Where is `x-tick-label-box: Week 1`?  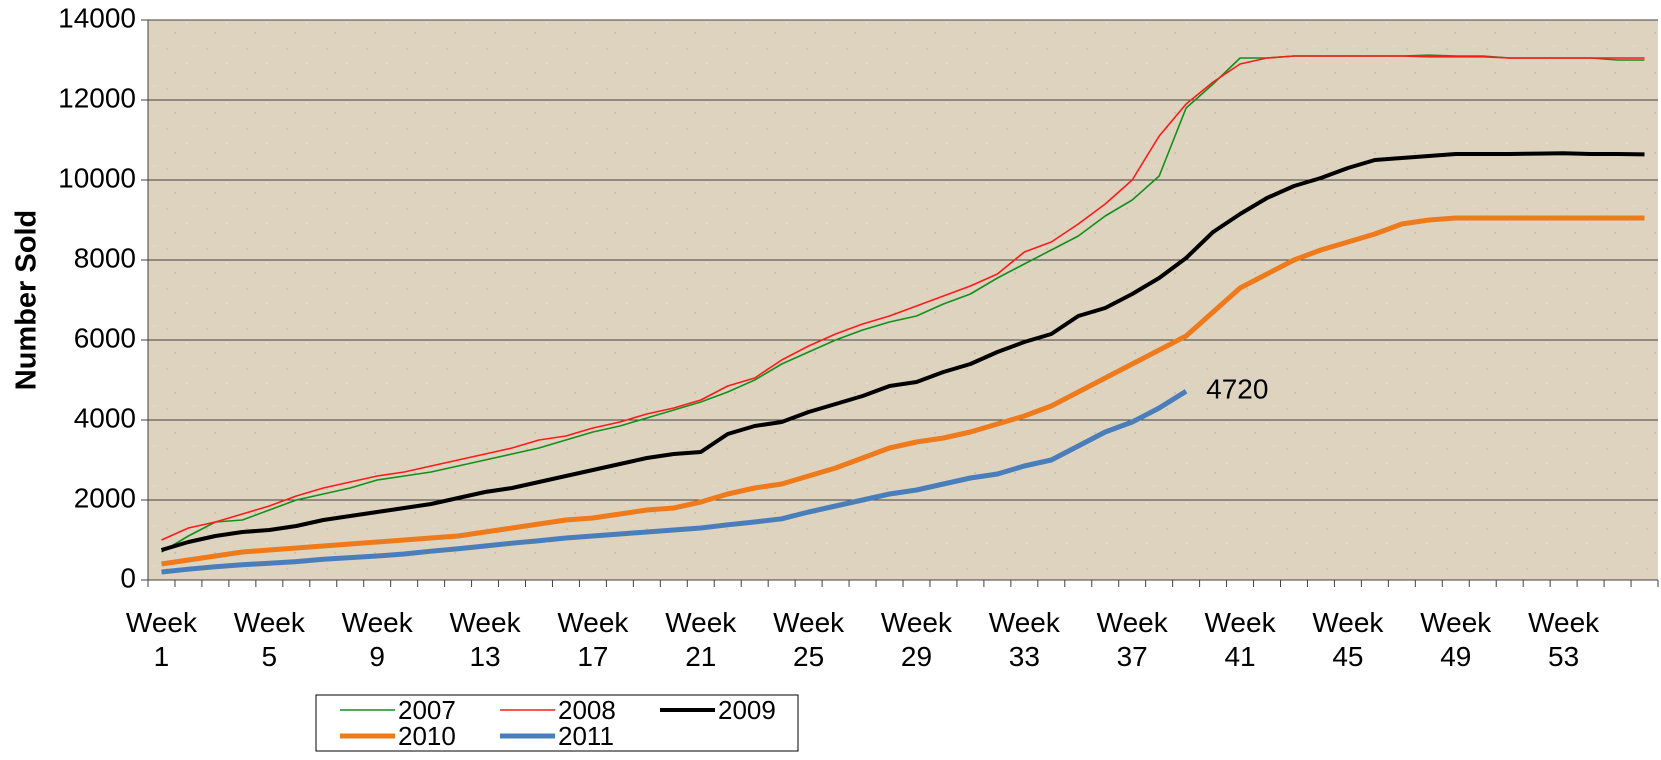 x-tick-label-box: Week 1 is located at coordinates (161, 639).